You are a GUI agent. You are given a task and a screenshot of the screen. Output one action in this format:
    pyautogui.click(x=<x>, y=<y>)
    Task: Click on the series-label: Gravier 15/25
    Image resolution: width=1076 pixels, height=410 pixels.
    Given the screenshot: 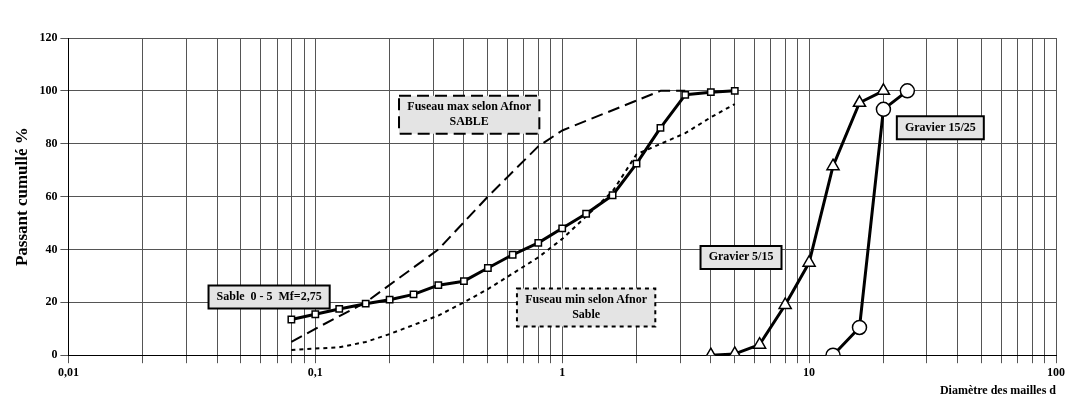 What is the action you would take?
    pyautogui.click(x=940, y=126)
    